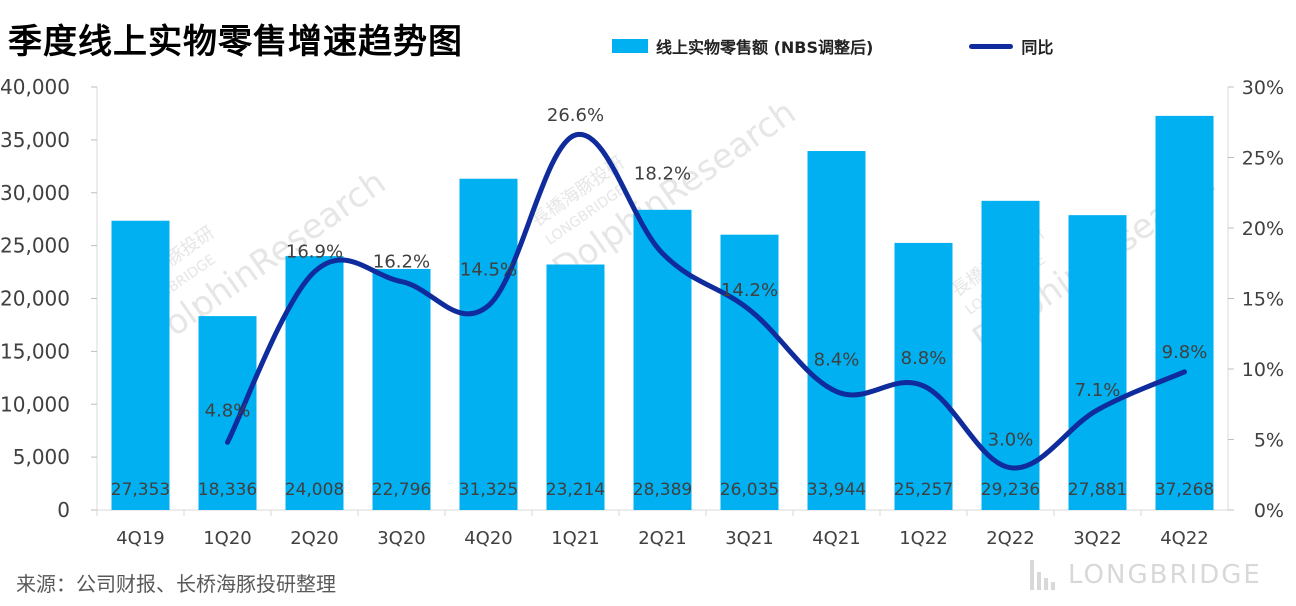  I want to click on chart-title: 季度线上实物零售增速趋势图, so click(235, 42).